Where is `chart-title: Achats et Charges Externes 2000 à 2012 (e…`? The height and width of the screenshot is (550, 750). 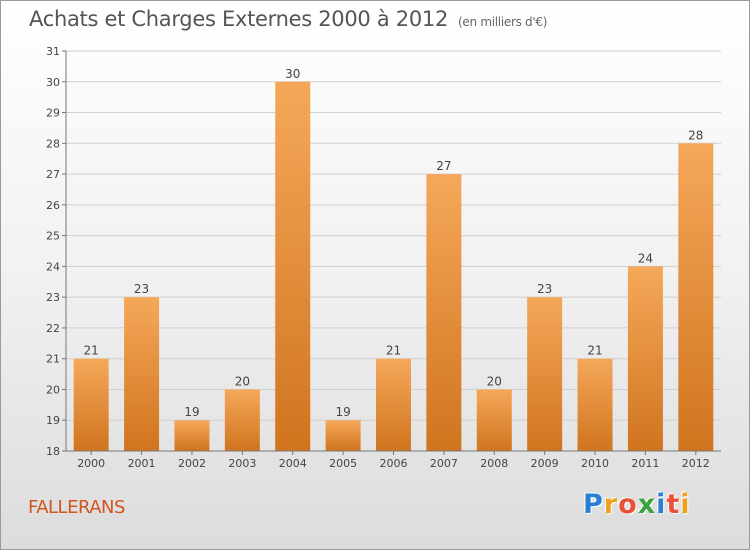 chart-title: Achats et Charges Externes 2000 à 2012 (e… is located at coordinates (288, 19).